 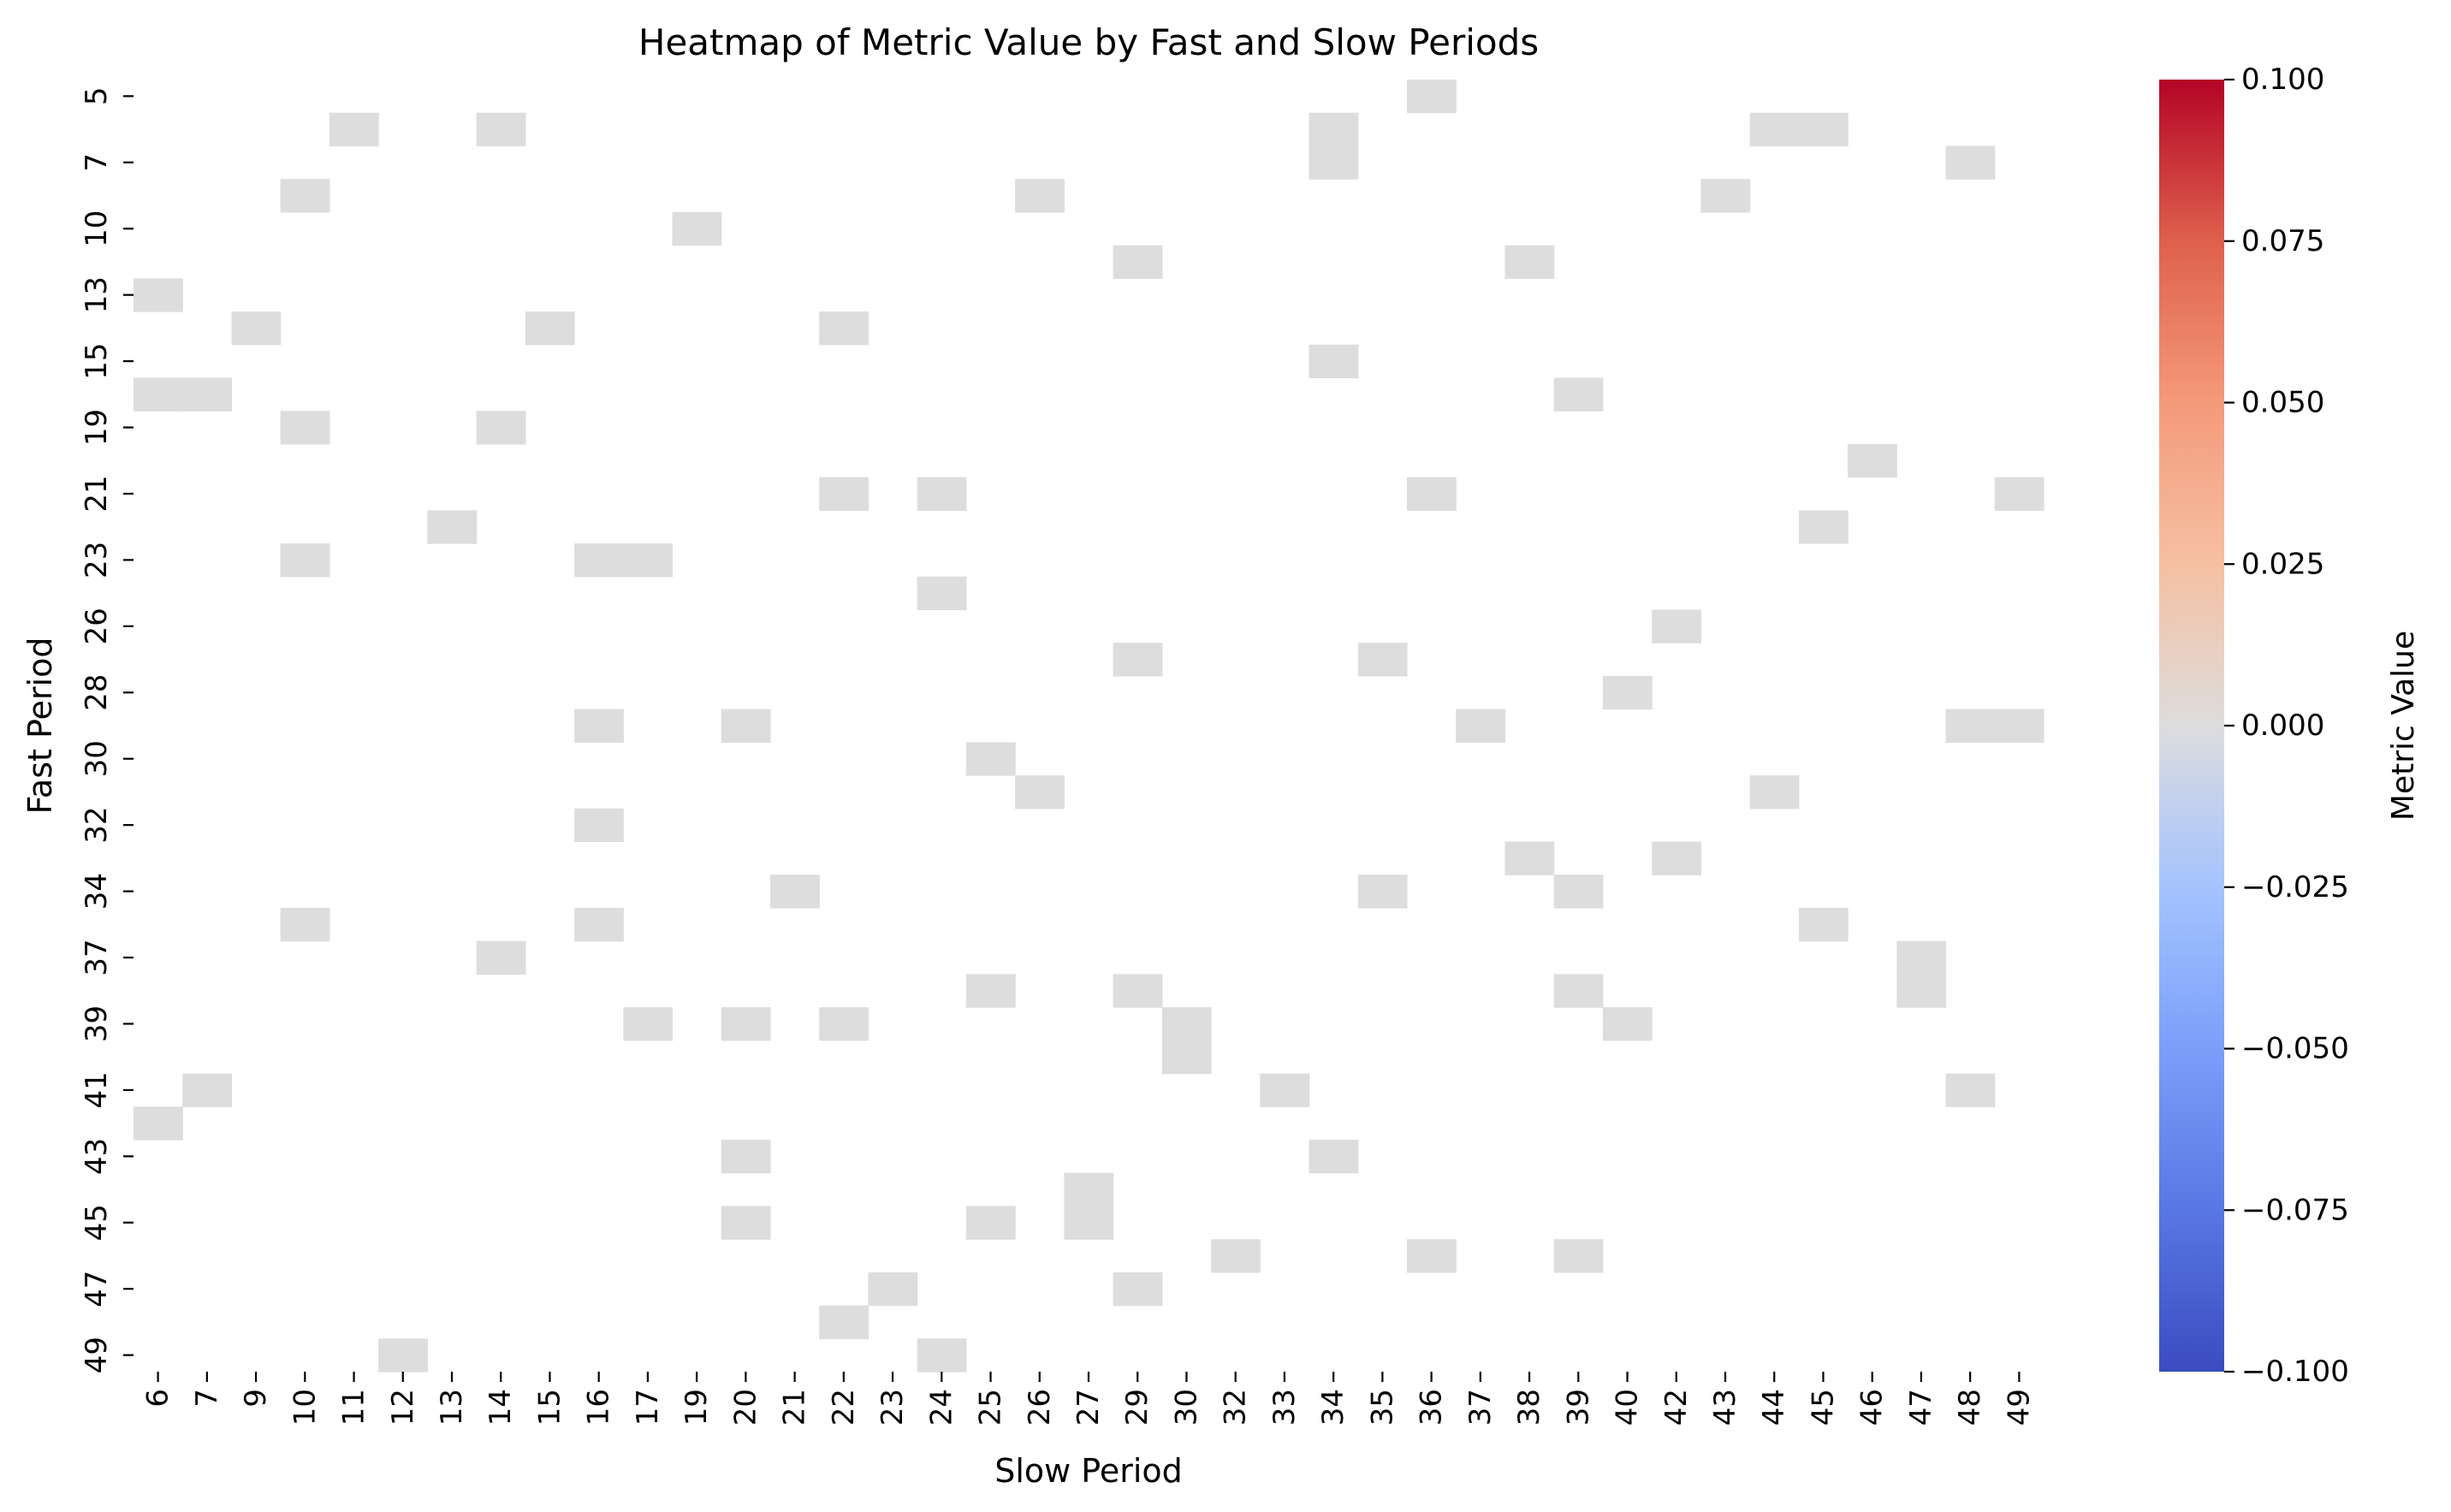 What do you see at coordinates (2295, 1210) in the screenshot?
I see `colorbar-tick-label: −0.075` at bounding box center [2295, 1210].